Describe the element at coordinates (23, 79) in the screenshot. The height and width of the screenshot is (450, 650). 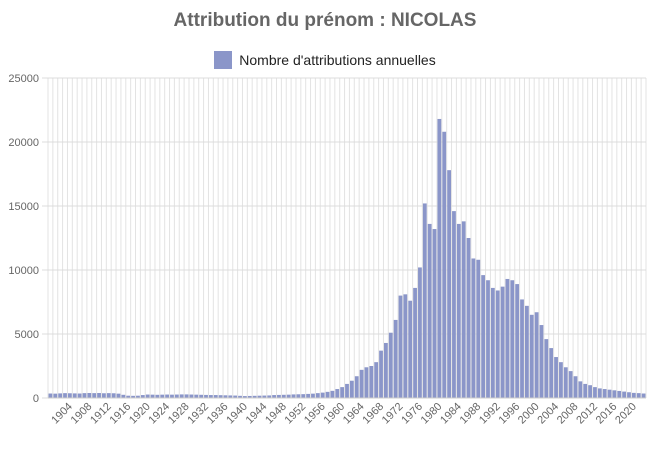
I see `y-tick-label: 25000` at that location.